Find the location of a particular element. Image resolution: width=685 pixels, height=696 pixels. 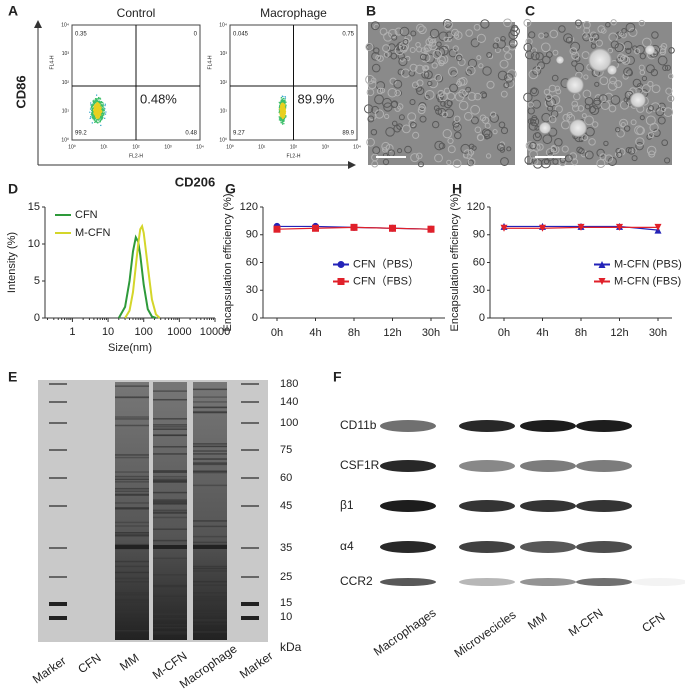

y-tick-label: 90 is located at coordinates (479, 235).